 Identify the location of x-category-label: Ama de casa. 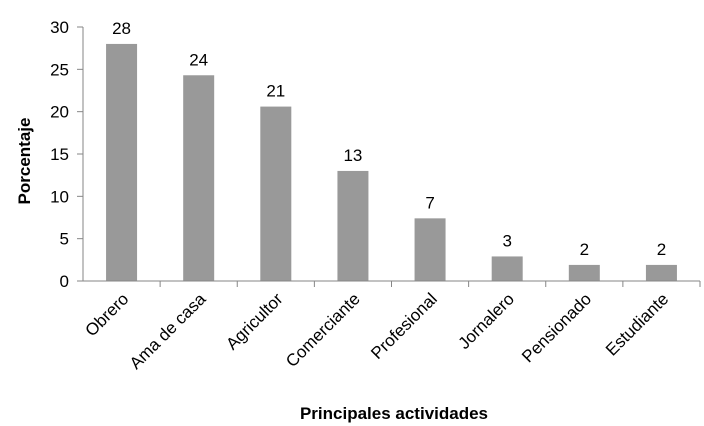
(168, 331).